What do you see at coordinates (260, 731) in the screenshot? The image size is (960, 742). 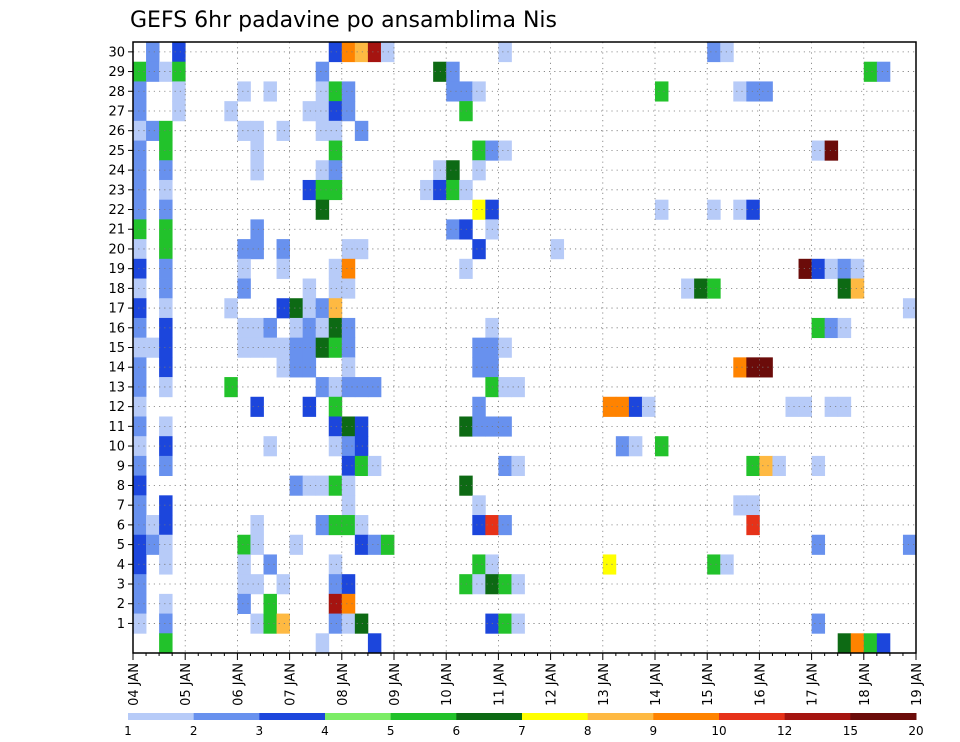 I see `colorbar-label: 3` at bounding box center [260, 731].